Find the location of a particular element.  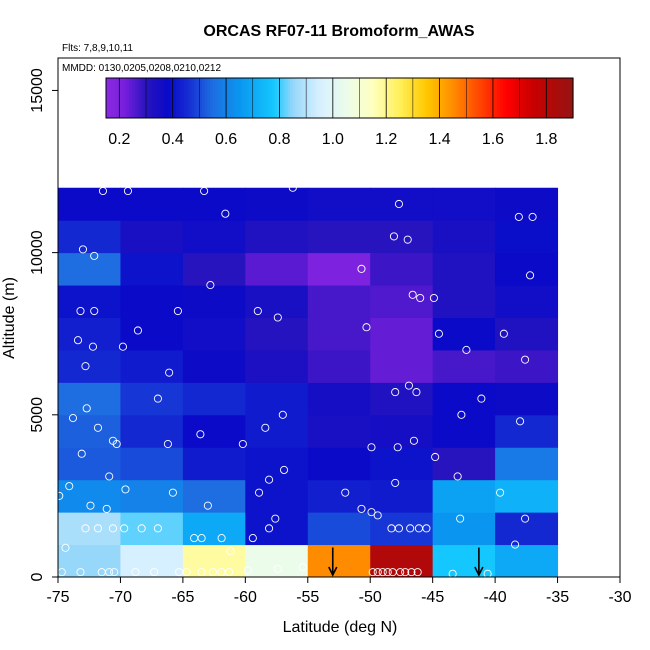

colorbar-tick-label: 1.6 is located at coordinates (493, 139).